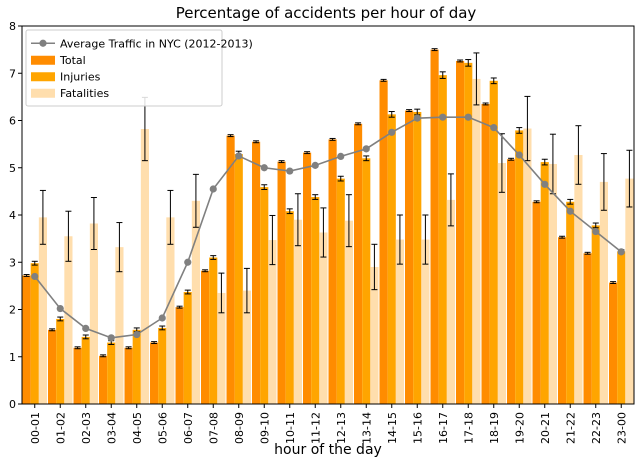 This screenshot has height=468, width=644. Describe the element at coordinates (188, 428) in the screenshot. I see `x-tick-label-06-07: 06-07` at that location.